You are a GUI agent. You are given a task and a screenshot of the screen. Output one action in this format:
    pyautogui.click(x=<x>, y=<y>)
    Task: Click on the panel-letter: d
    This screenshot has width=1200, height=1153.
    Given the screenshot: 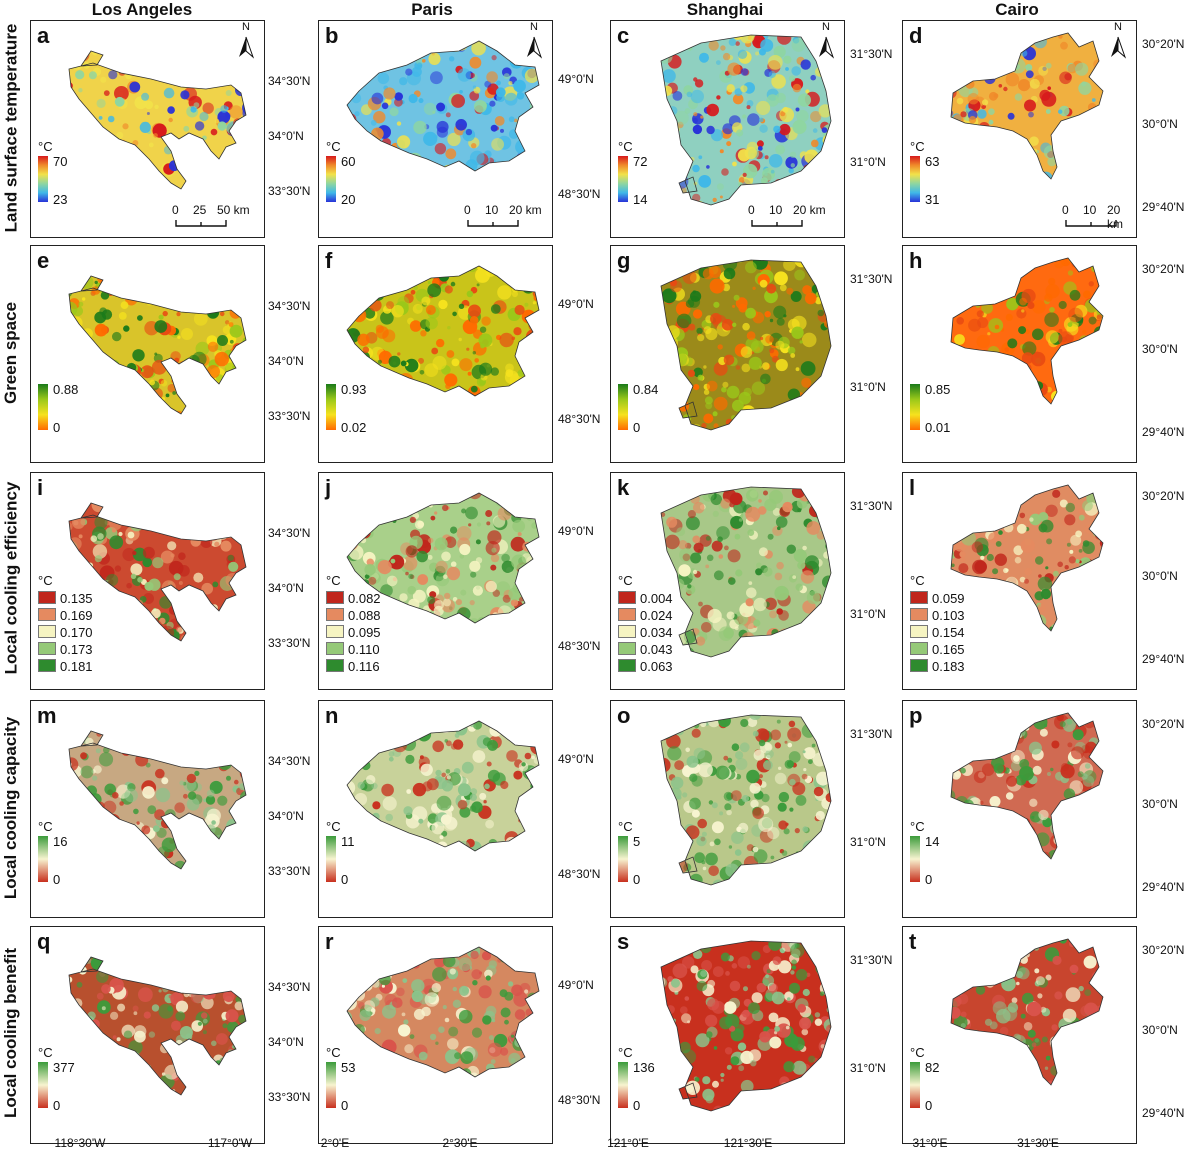 What is the action you would take?
    pyautogui.click(x=916, y=35)
    